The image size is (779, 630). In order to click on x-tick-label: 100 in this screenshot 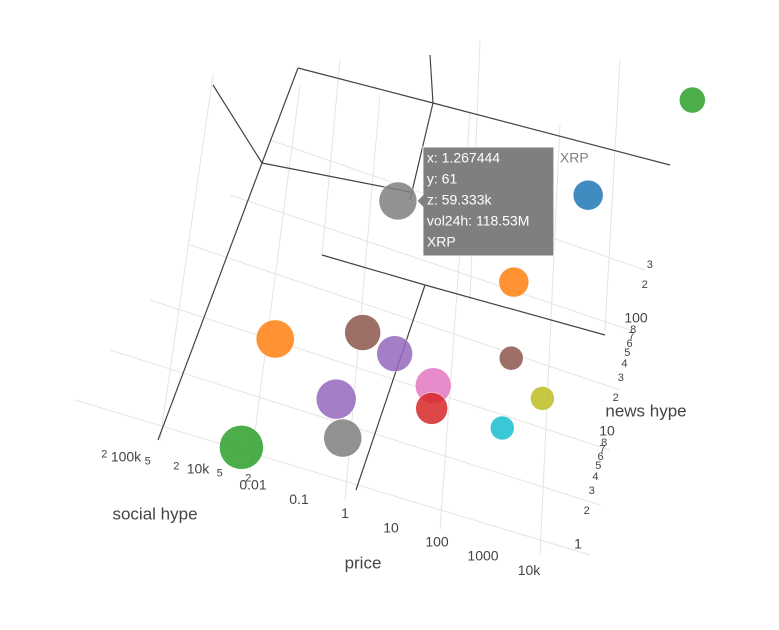, I will do `click(437, 542)`.